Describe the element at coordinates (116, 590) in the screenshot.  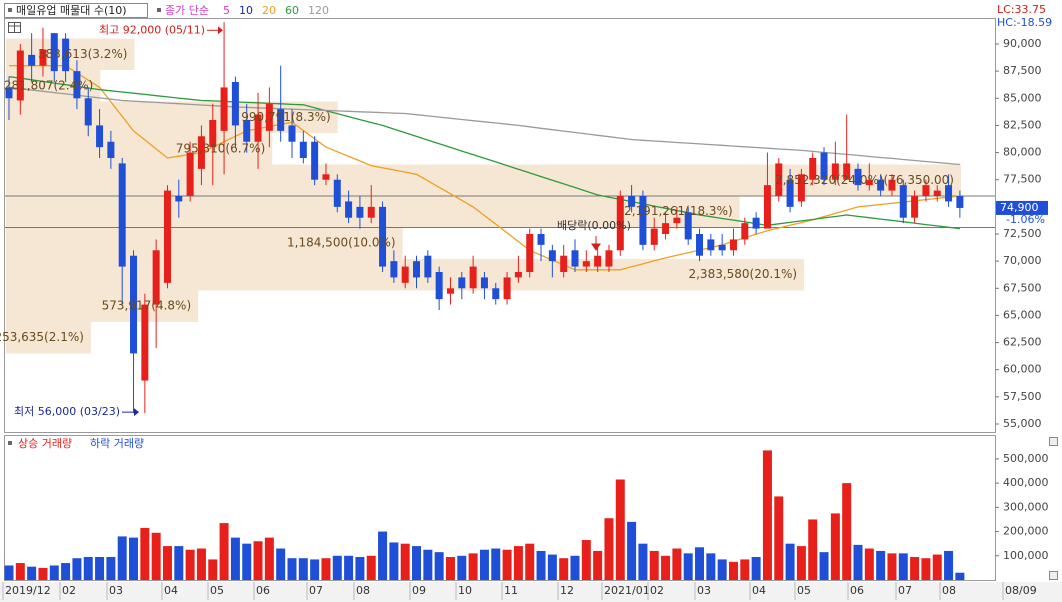
I see `x-tick-label: 03` at that location.